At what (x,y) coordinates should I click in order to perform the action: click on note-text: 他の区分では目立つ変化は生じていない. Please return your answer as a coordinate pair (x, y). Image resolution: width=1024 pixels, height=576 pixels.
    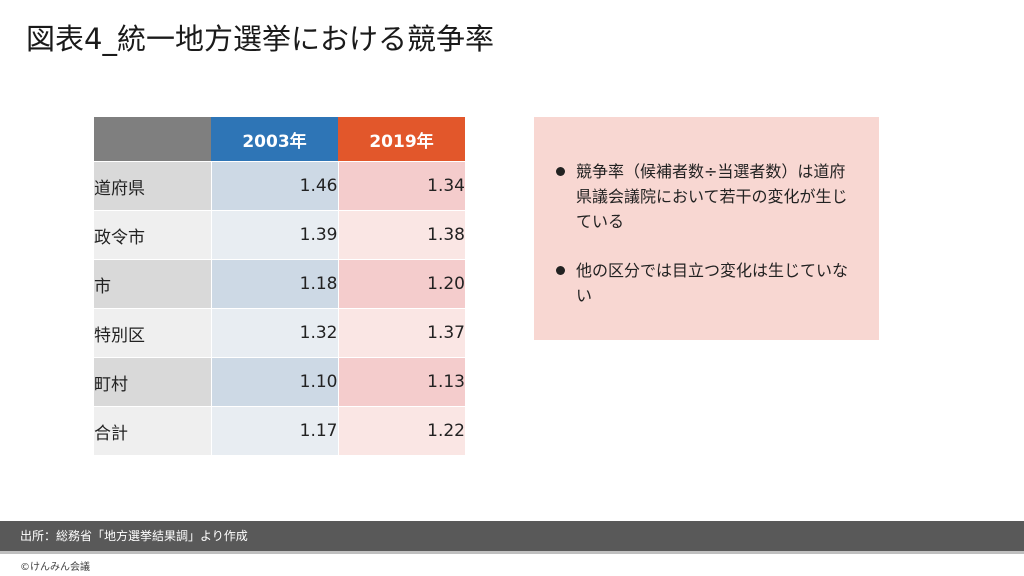
    Looking at the image, I should click on (712, 283).